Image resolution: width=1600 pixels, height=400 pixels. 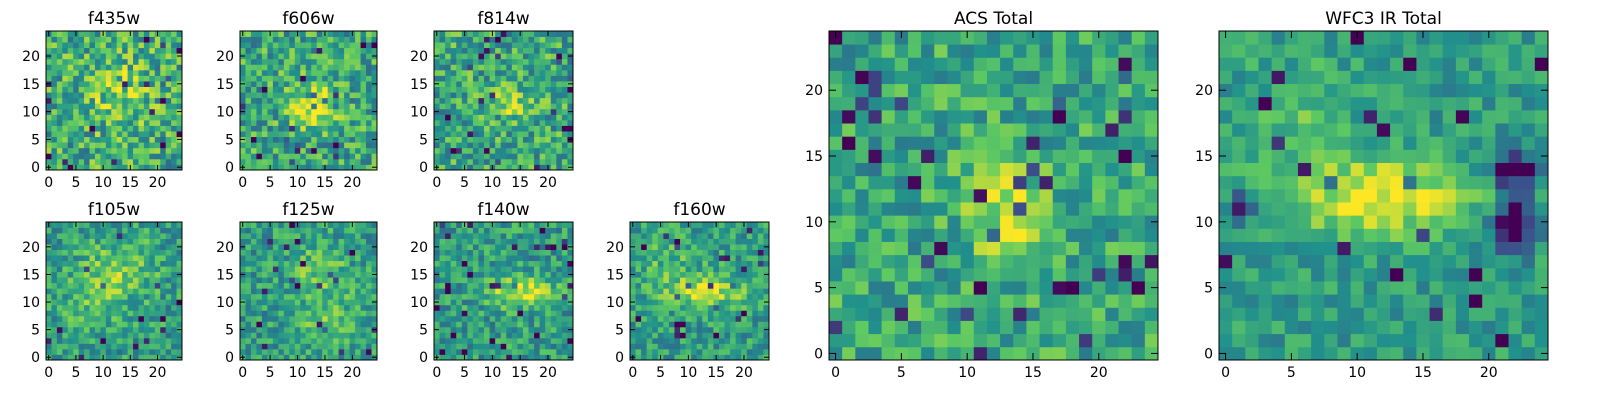 What do you see at coordinates (308, 210) in the screenshot?
I see `panel-title: f125w` at bounding box center [308, 210].